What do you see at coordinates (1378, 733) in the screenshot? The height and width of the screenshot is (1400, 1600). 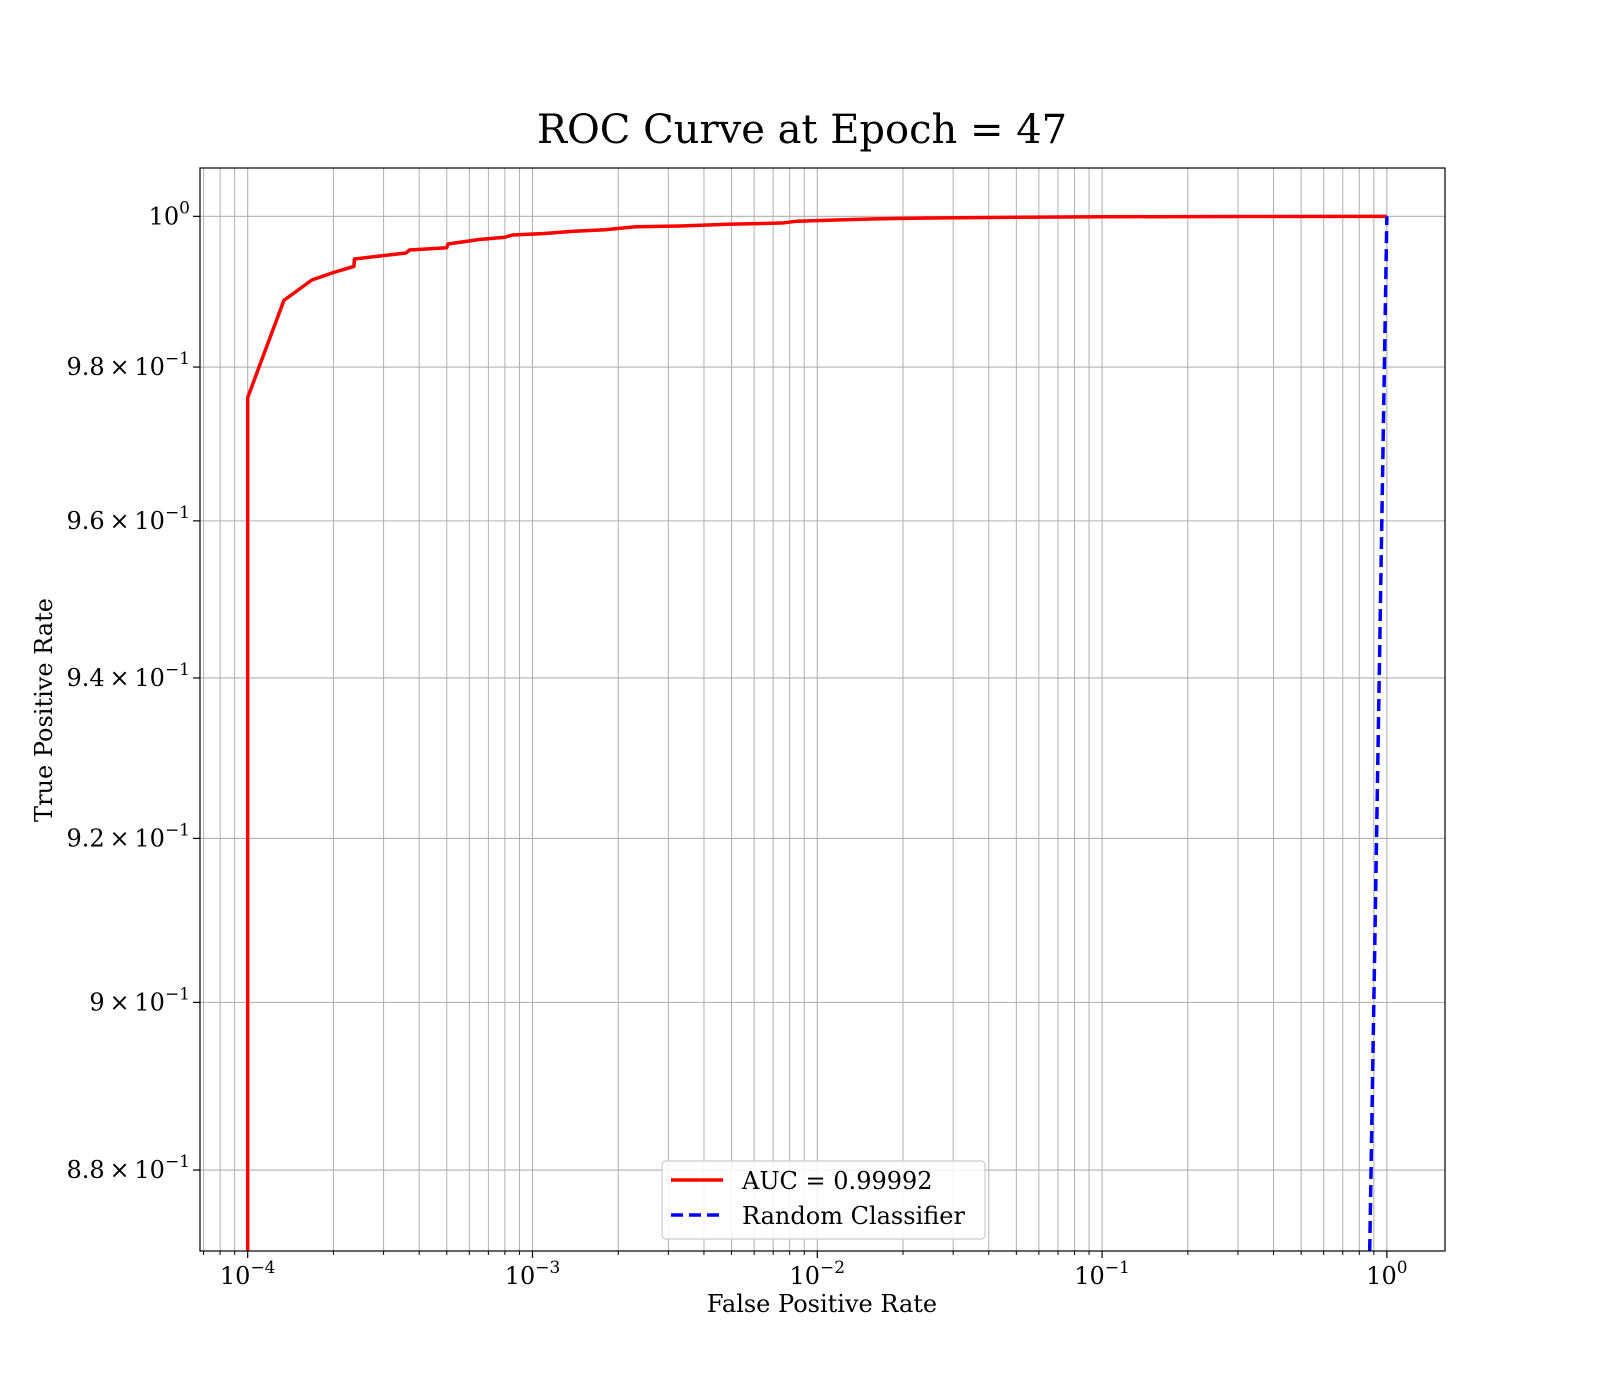 I see `random-classifier-line` at bounding box center [1378, 733].